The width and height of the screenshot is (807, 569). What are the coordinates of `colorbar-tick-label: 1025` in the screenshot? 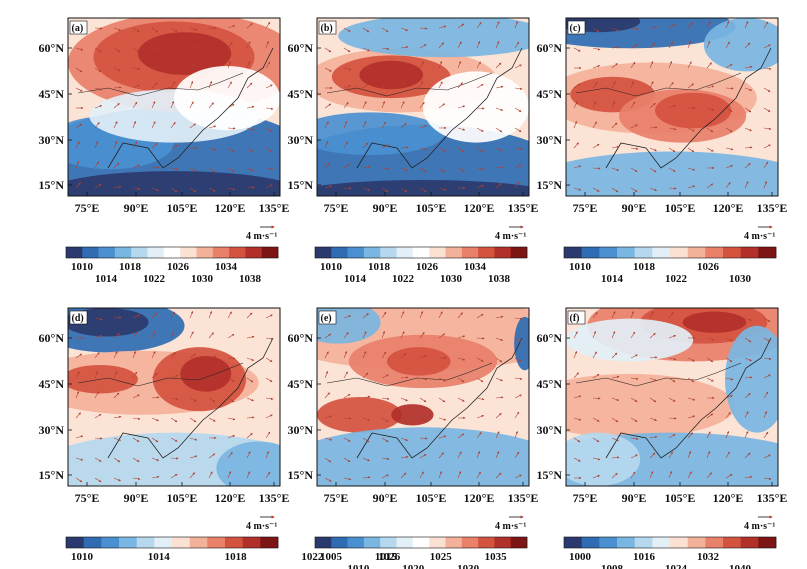 It's located at (441, 557).